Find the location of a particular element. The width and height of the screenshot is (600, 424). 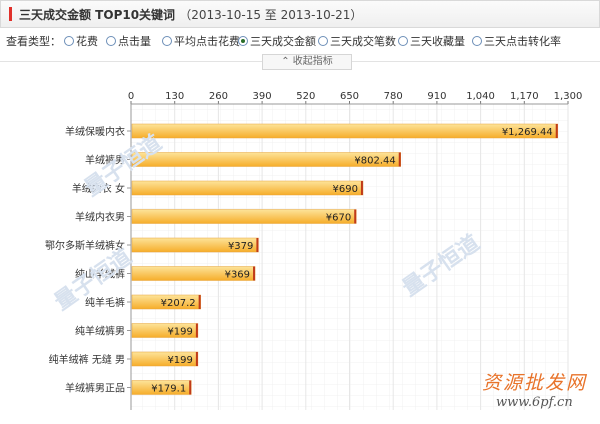

category-label: 羊绒内衣 女 is located at coordinates (98, 188).